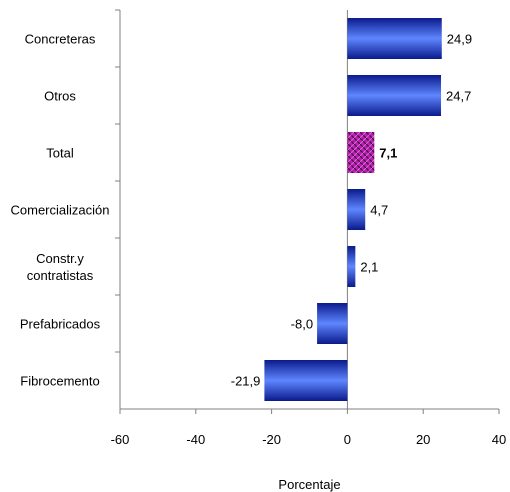  Describe the element at coordinates (60, 324) in the screenshot. I see `category-label: Prefabricados` at that location.